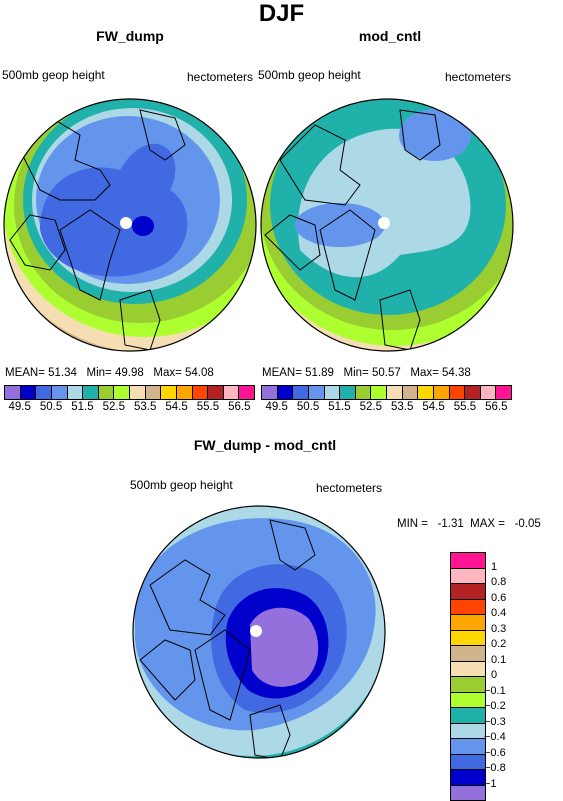  I want to click on figure-title: DJF, so click(281, 13).